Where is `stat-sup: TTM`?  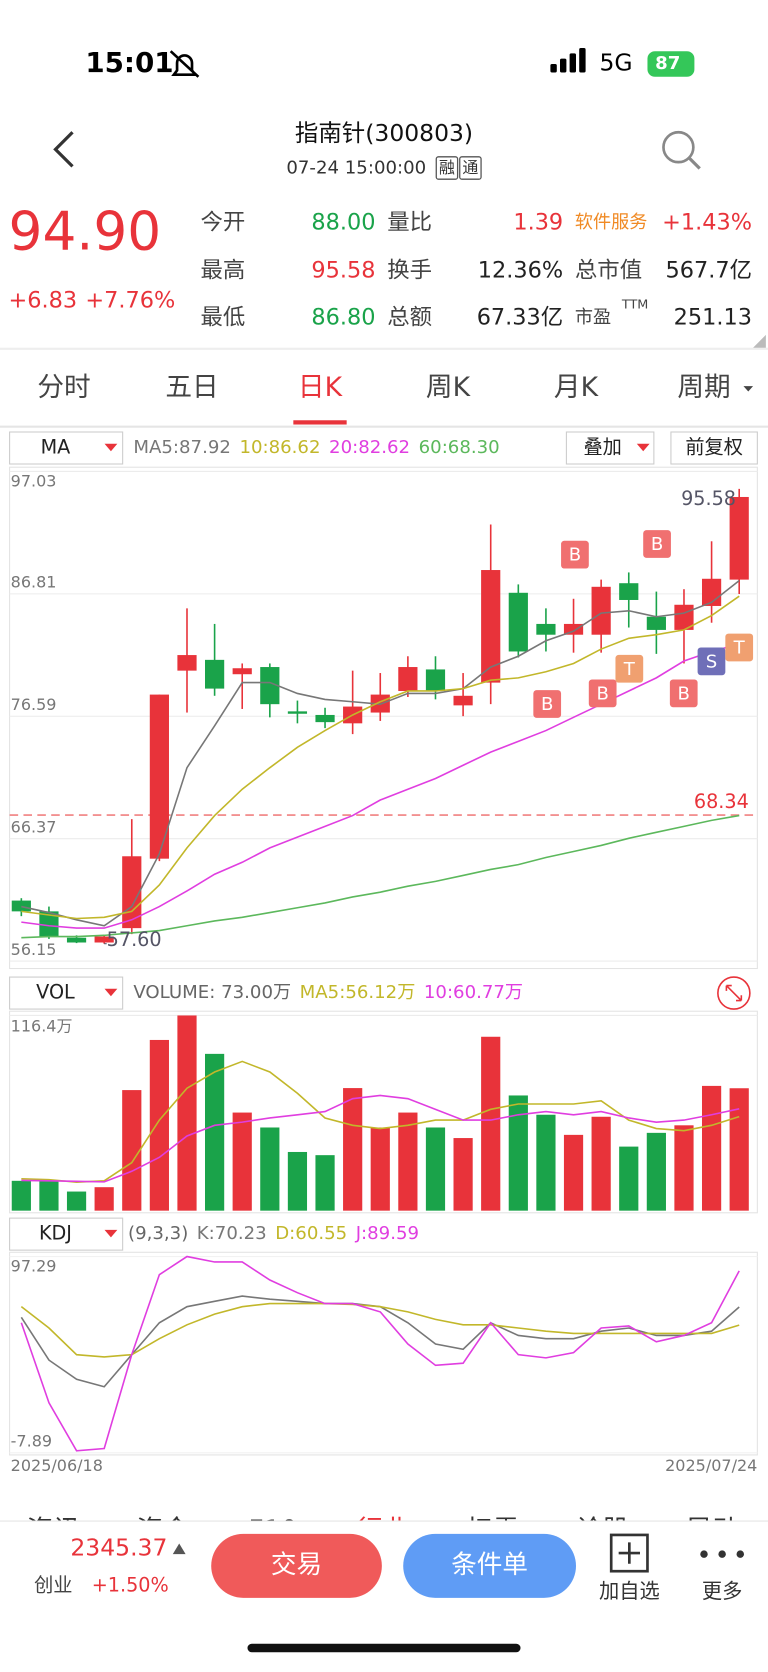
stat-sup: TTM is located at coordinates (634, 305).